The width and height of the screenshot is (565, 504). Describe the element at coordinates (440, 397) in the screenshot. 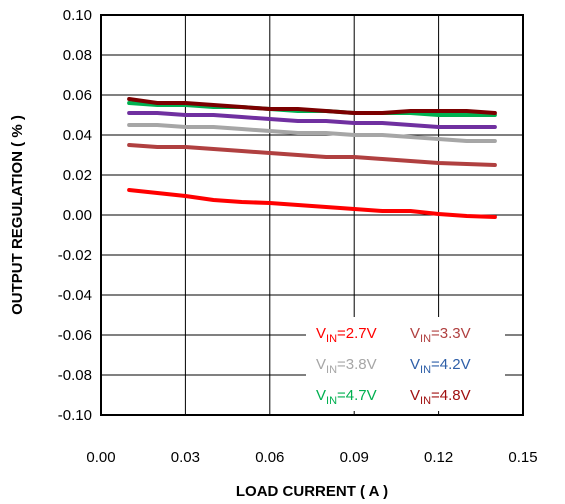

I see `legend-entry: VIN=4.8V` at that location.